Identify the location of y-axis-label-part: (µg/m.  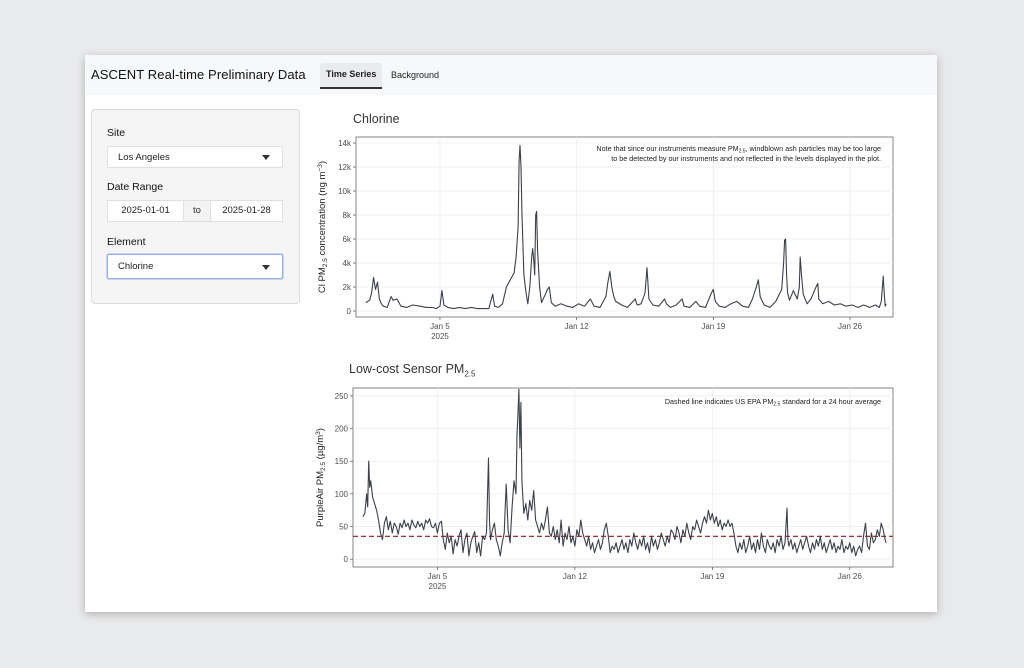
(320, 448).